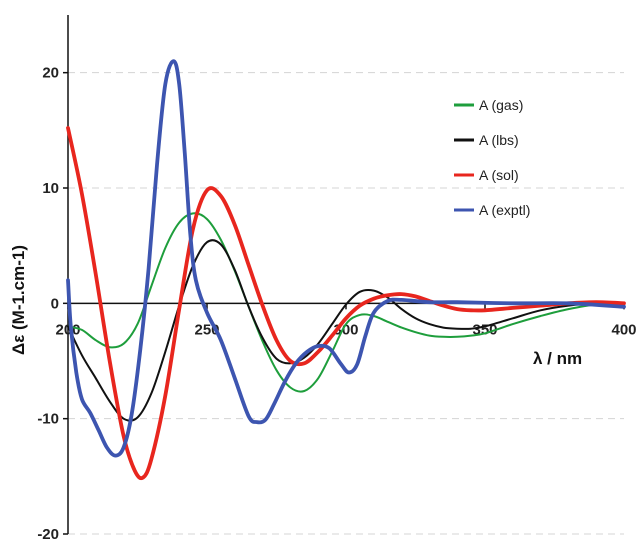  I want to click on x-axis-label: λ / nm, so click(557, 358).